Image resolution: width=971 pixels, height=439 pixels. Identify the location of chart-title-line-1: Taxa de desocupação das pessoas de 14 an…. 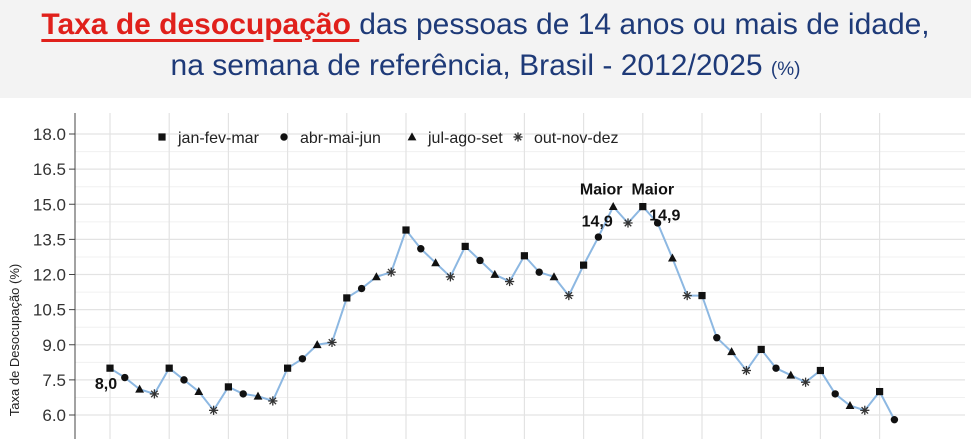
(485, 25).